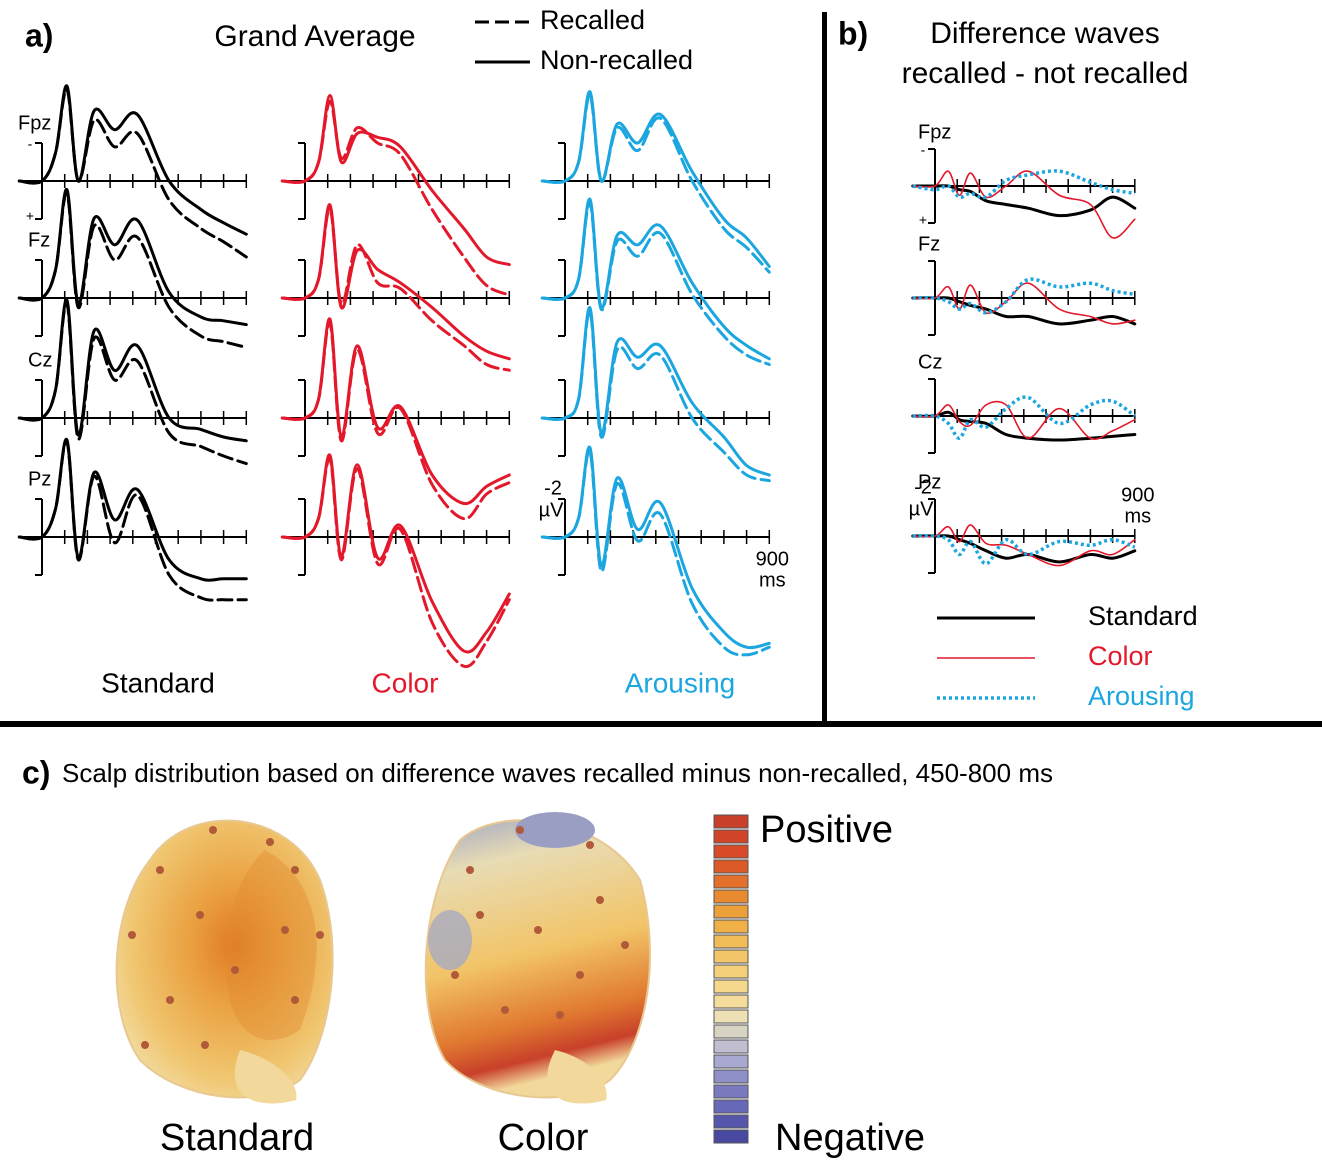  I want to click on panel-title: Difference waves, so click(1045, 33).